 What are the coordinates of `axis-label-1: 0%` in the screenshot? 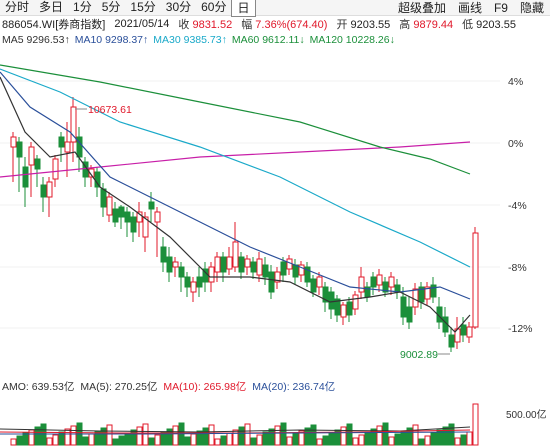 It's located at (515, 144).